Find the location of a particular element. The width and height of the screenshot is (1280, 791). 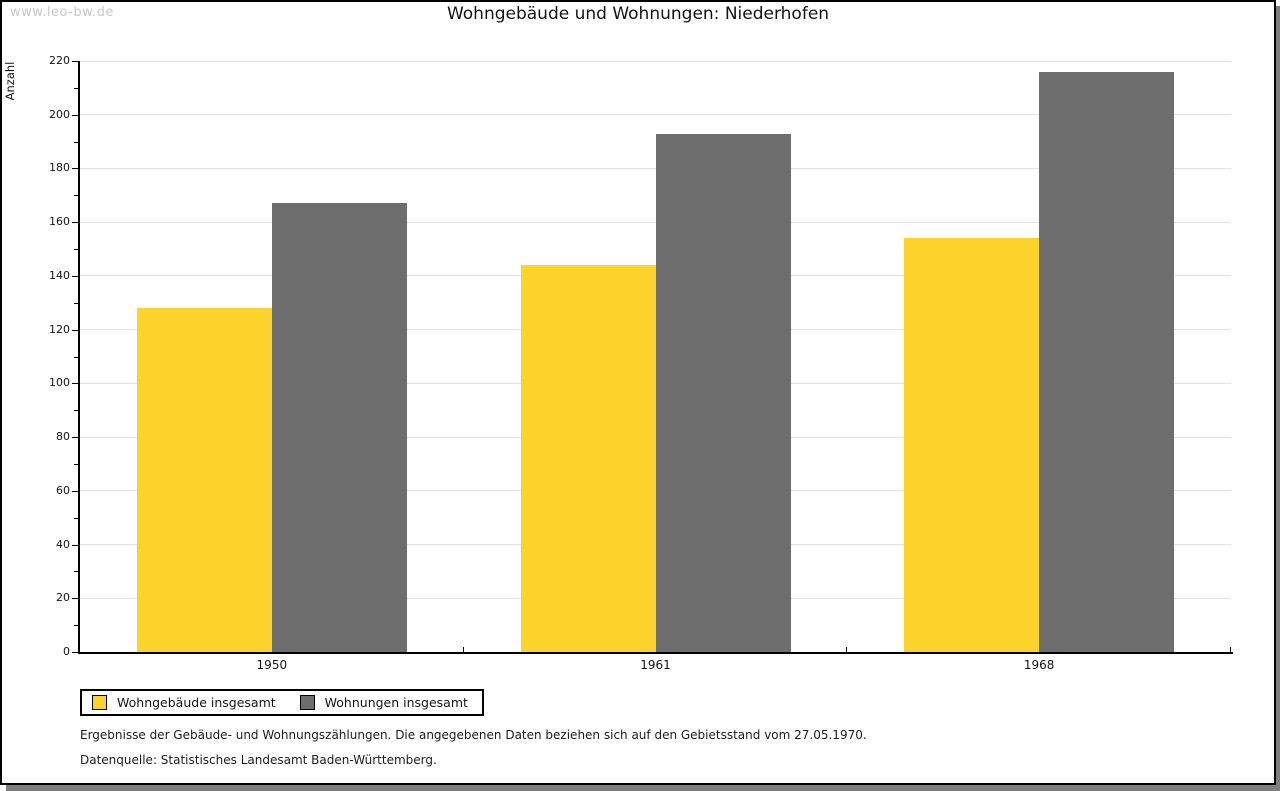

y-tick-label-60: 60 is located at coordinates (63, 490).